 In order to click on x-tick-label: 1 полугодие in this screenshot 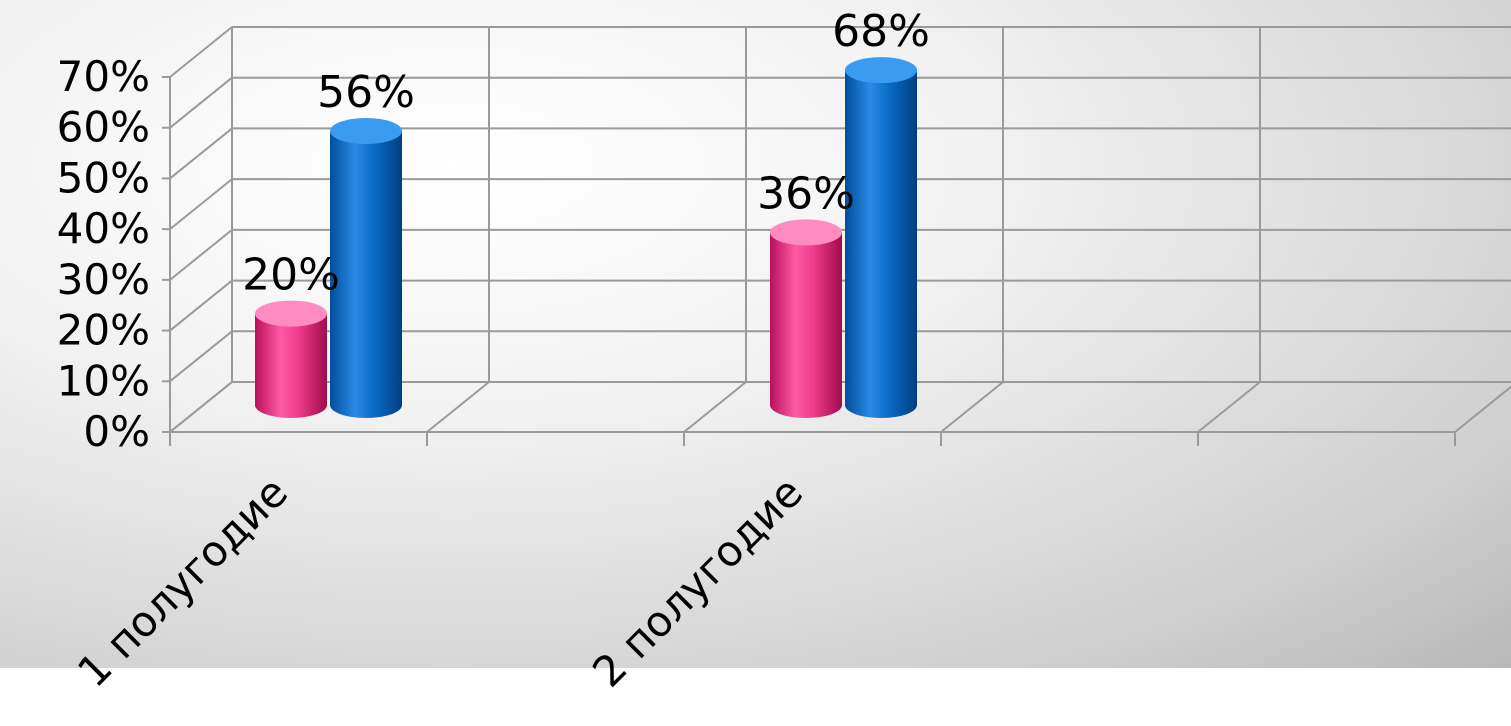, I will do `click(182, 581)`.